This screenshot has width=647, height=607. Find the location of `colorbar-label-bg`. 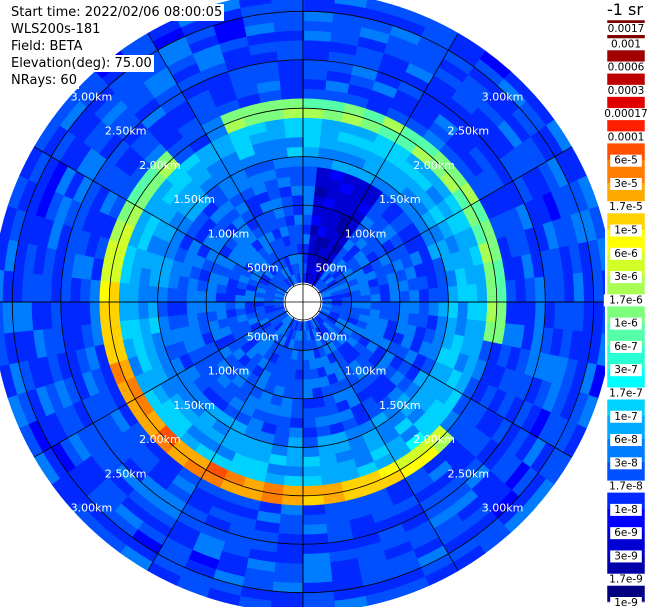

colorbar-label-bg is located at coordinates (626, 556).